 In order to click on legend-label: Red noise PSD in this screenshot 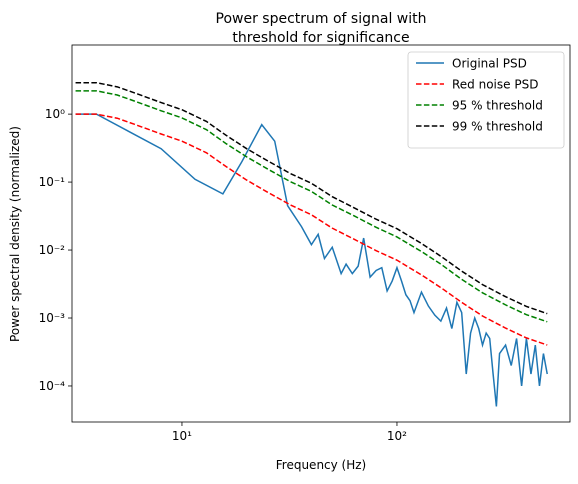, I will do `click(495, 85)`.